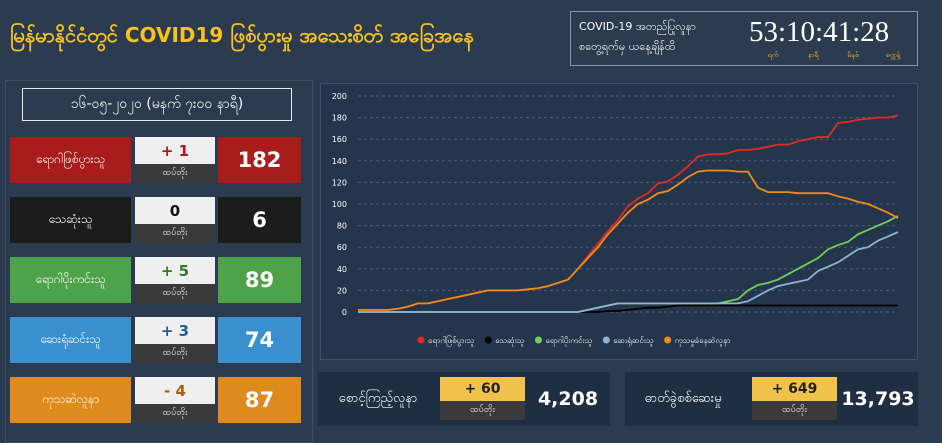 The image size is (942, 443). What do you see at coordinates (378, 398) in the screenshot?
I see `summary-label: စောင့်ကြည့်လူနာ` at bounding box center [378, 398].